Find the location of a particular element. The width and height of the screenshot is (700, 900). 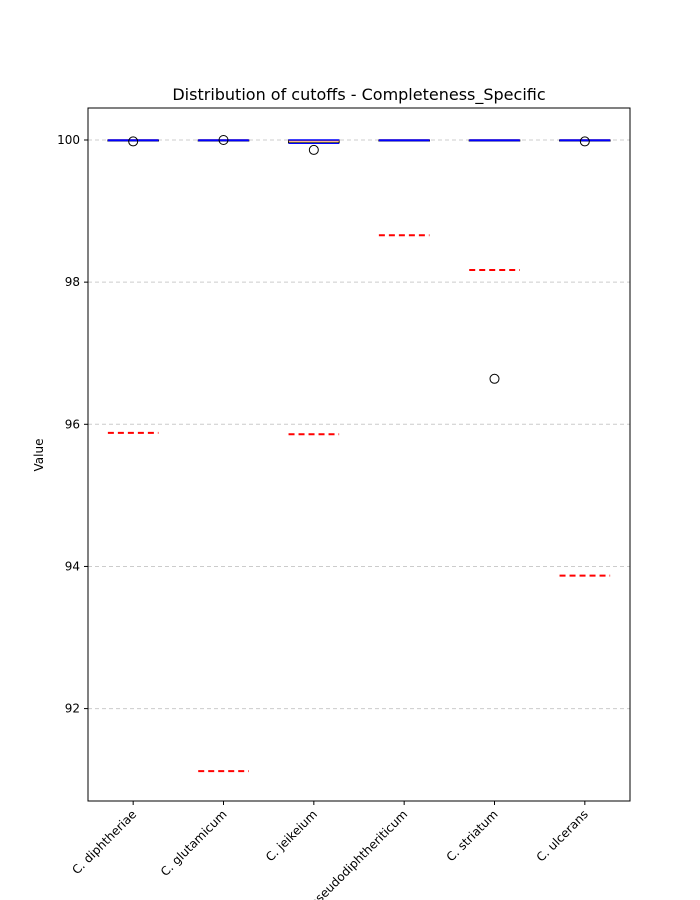

x-tick-label: C. diphtheriae is located at coordinates (104, 842).